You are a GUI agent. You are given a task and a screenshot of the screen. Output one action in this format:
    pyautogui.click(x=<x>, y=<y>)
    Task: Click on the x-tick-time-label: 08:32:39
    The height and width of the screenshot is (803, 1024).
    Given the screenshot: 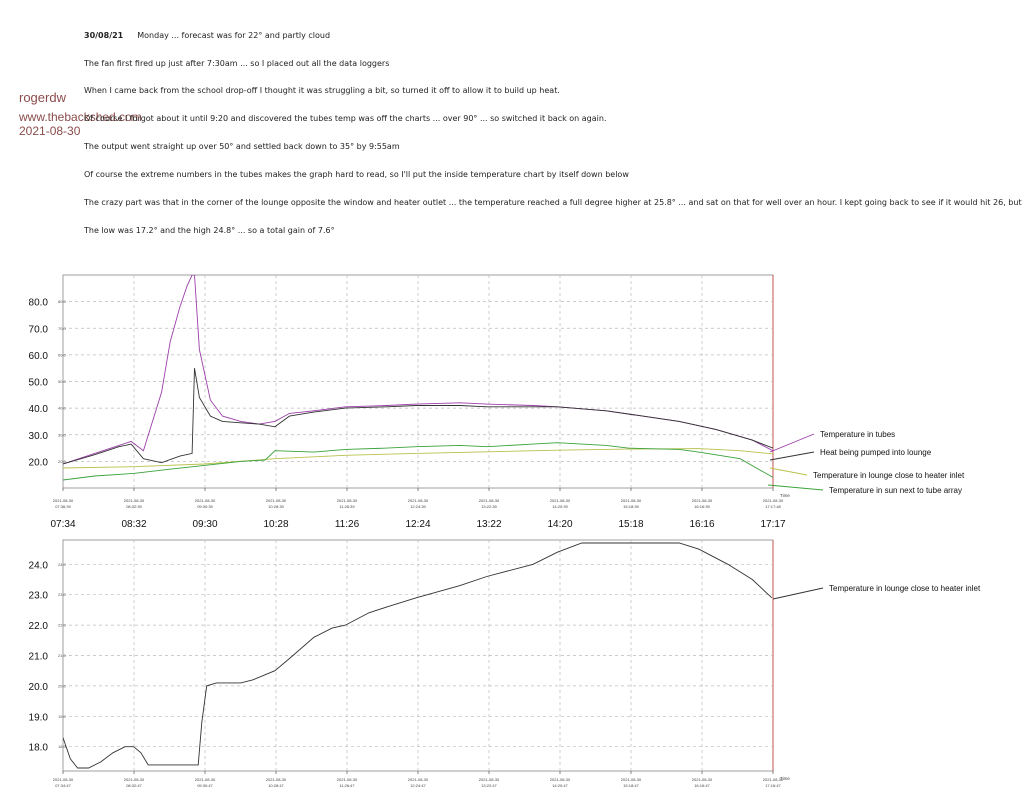 What is the action you would take?
    pyautogui.click(x=134, y=506)
    